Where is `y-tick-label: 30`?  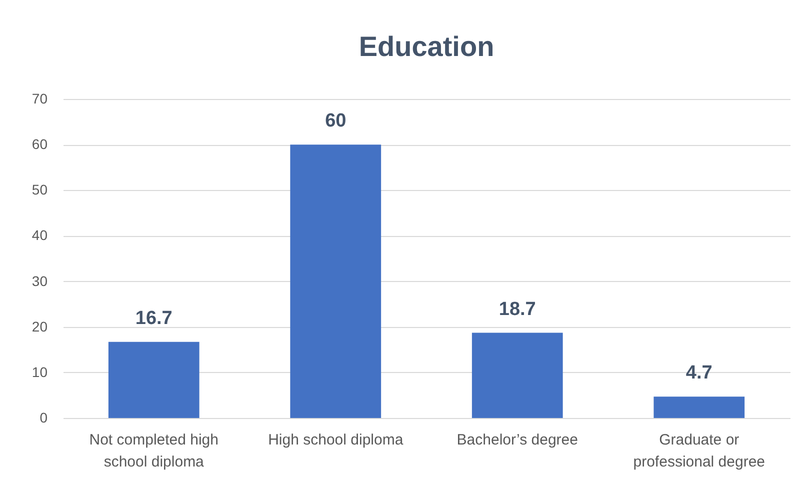 y-tick-label: 30 is located at coordinates (40, 280).